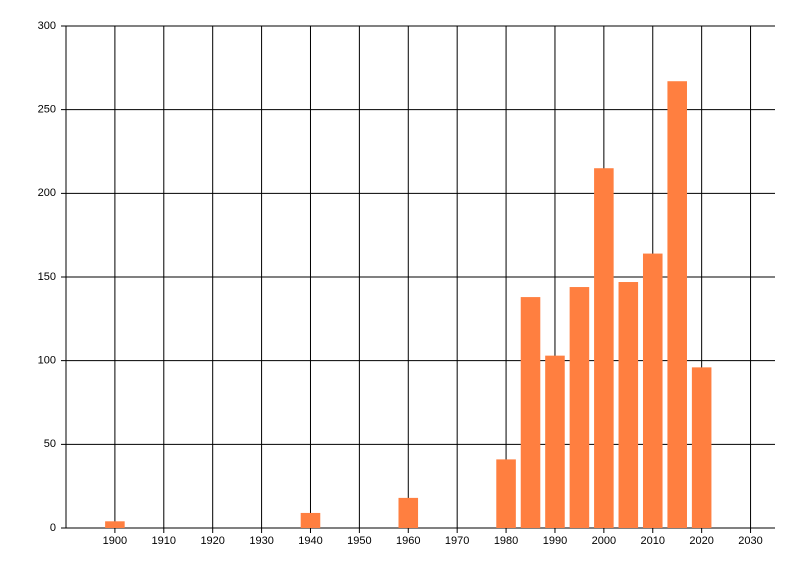 The height and width of the screenshot is (576, 800). What do you see at coordinates (47, 361) in the screenshot?
I see `y-tick-label: 100` at bounding box center [47, 361].